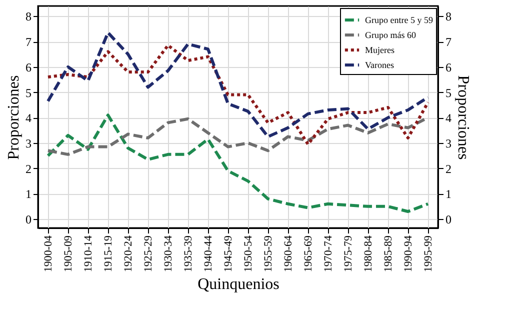 The height and width of the screenshot is (320, 516). Describe the element at coordinates (449, 219) in the screenshot. I see `y2-tick-label: 0` at that location.